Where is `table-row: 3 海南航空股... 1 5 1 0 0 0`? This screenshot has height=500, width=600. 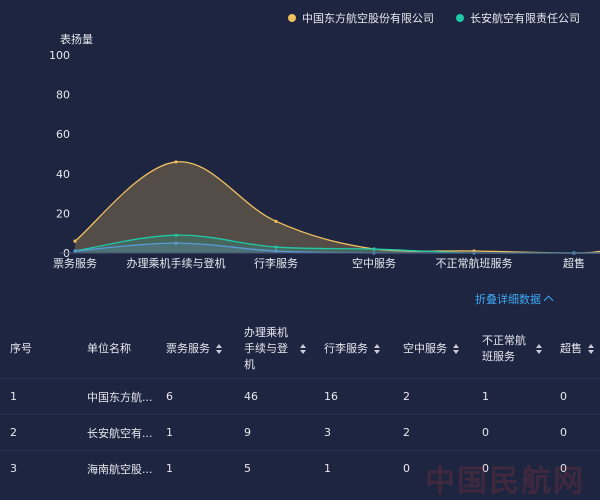
table-row: 3 海南航空股... 1 5 1 0 0 0 is located at coordinates (300, 468).